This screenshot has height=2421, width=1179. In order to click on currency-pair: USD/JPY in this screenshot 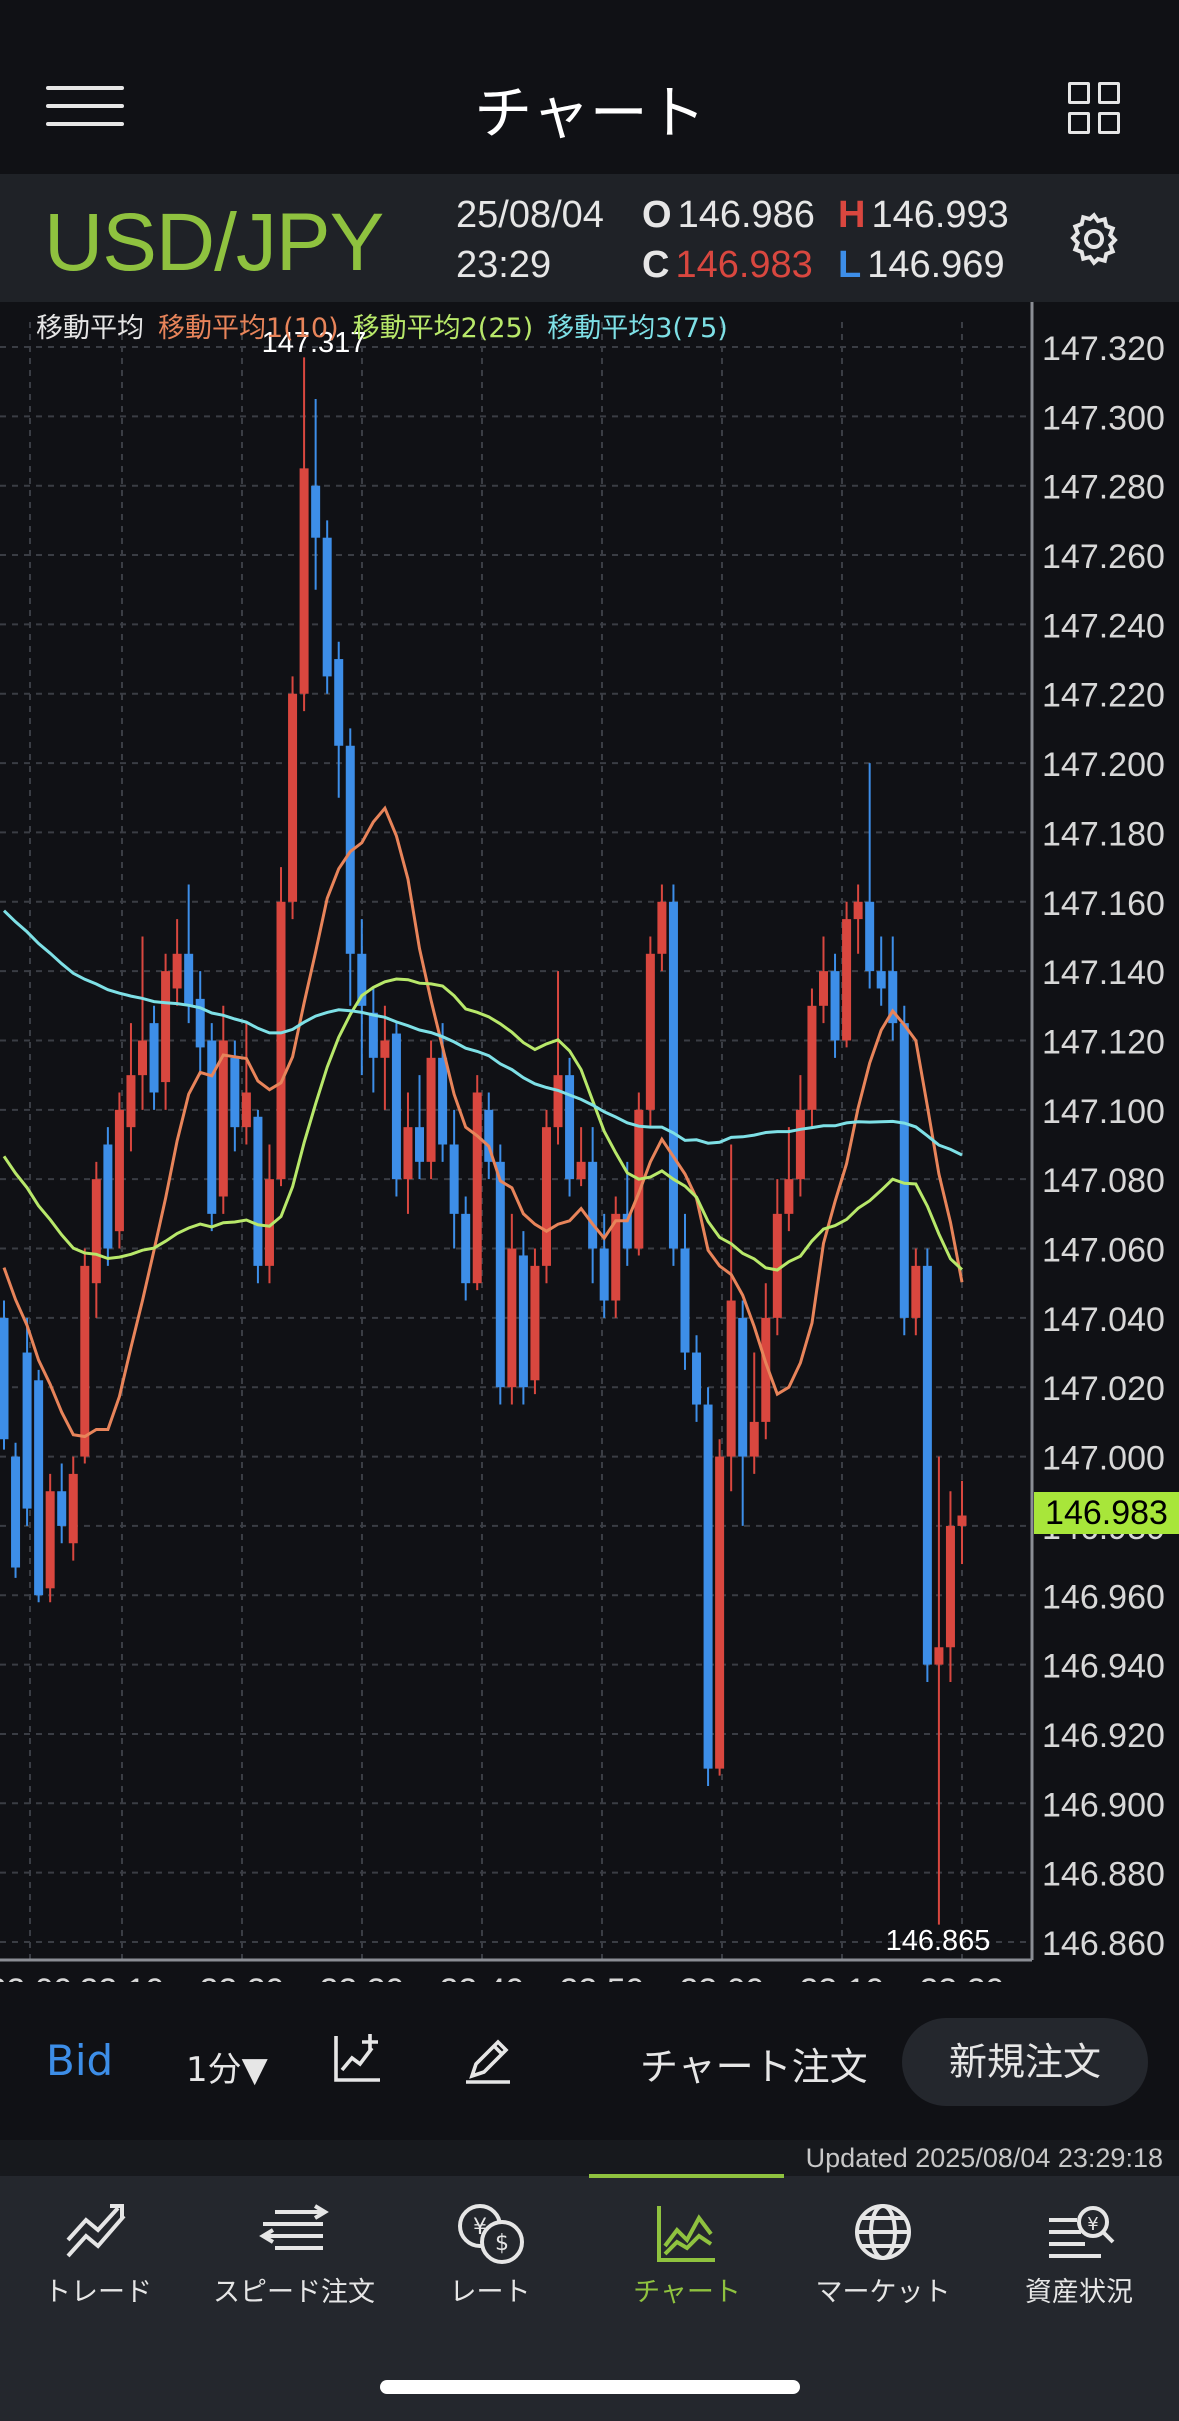, I will do `click(214, 242)`.